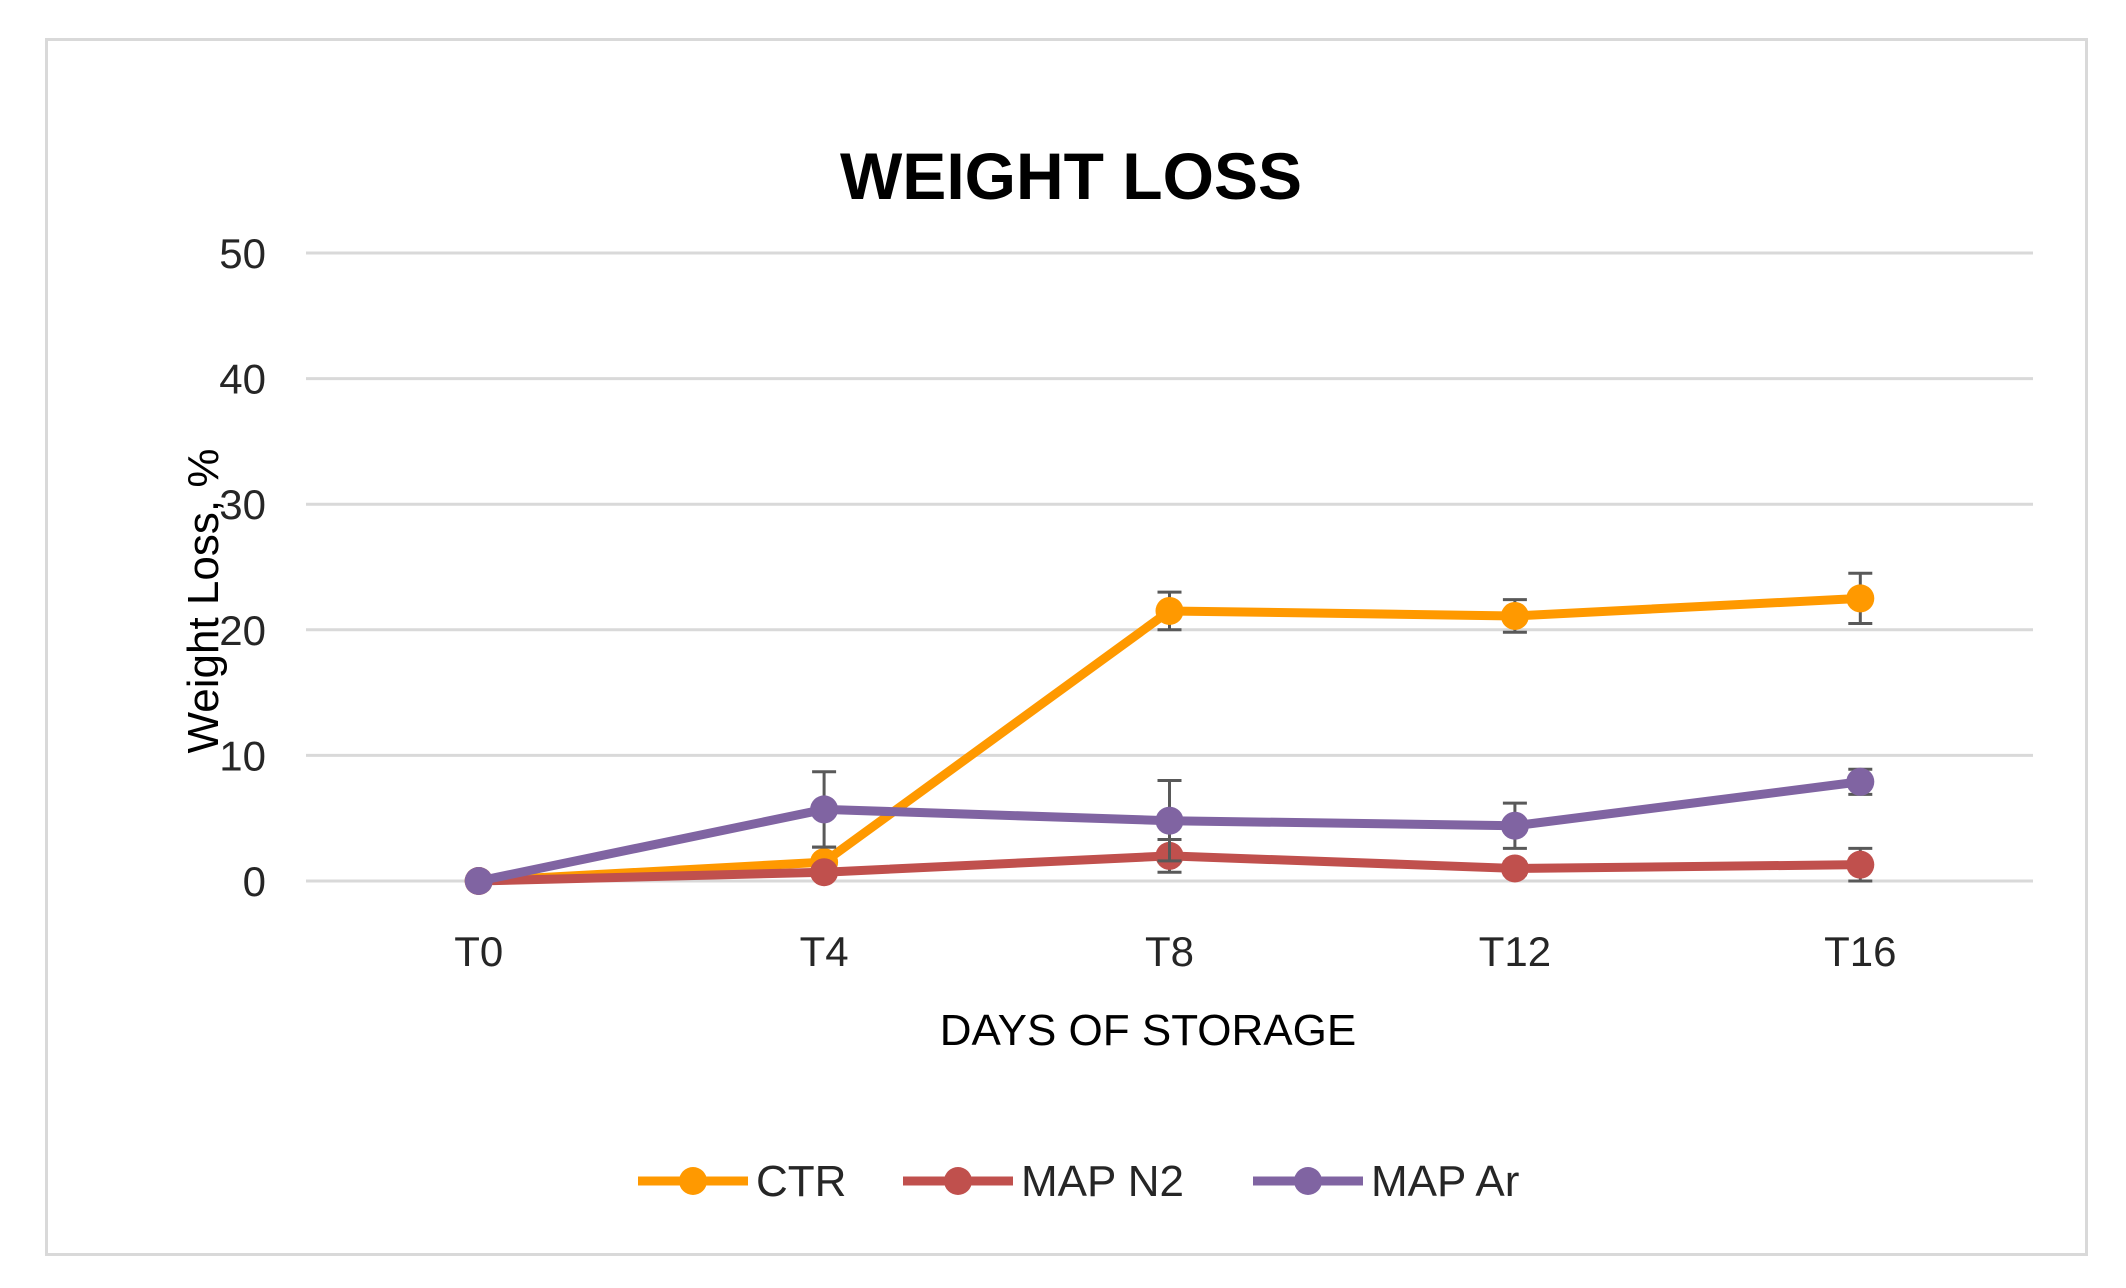 The image size is (2126, 1288). Describe the element at coordinates (478, 951) in the screenshot. I see `x-tick-label: T0` at that location.